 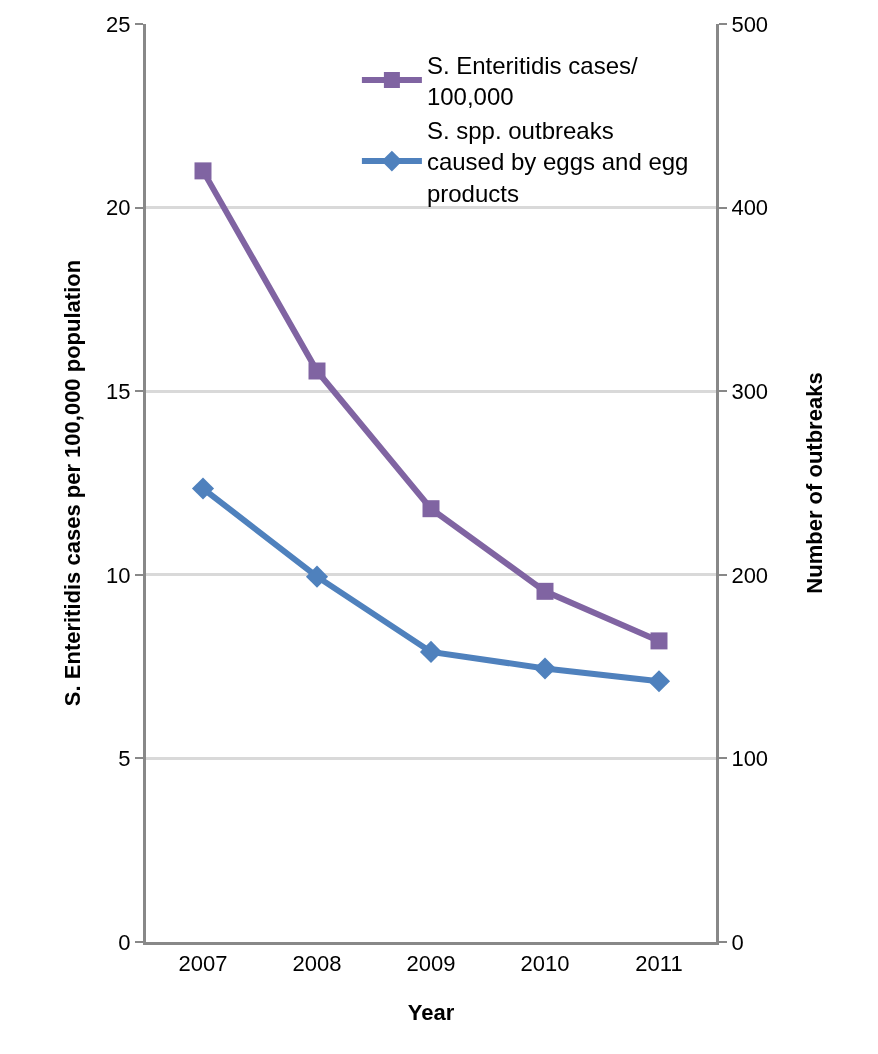 I want to click on y2-tick-label: 300, so click(x=750, y=391).